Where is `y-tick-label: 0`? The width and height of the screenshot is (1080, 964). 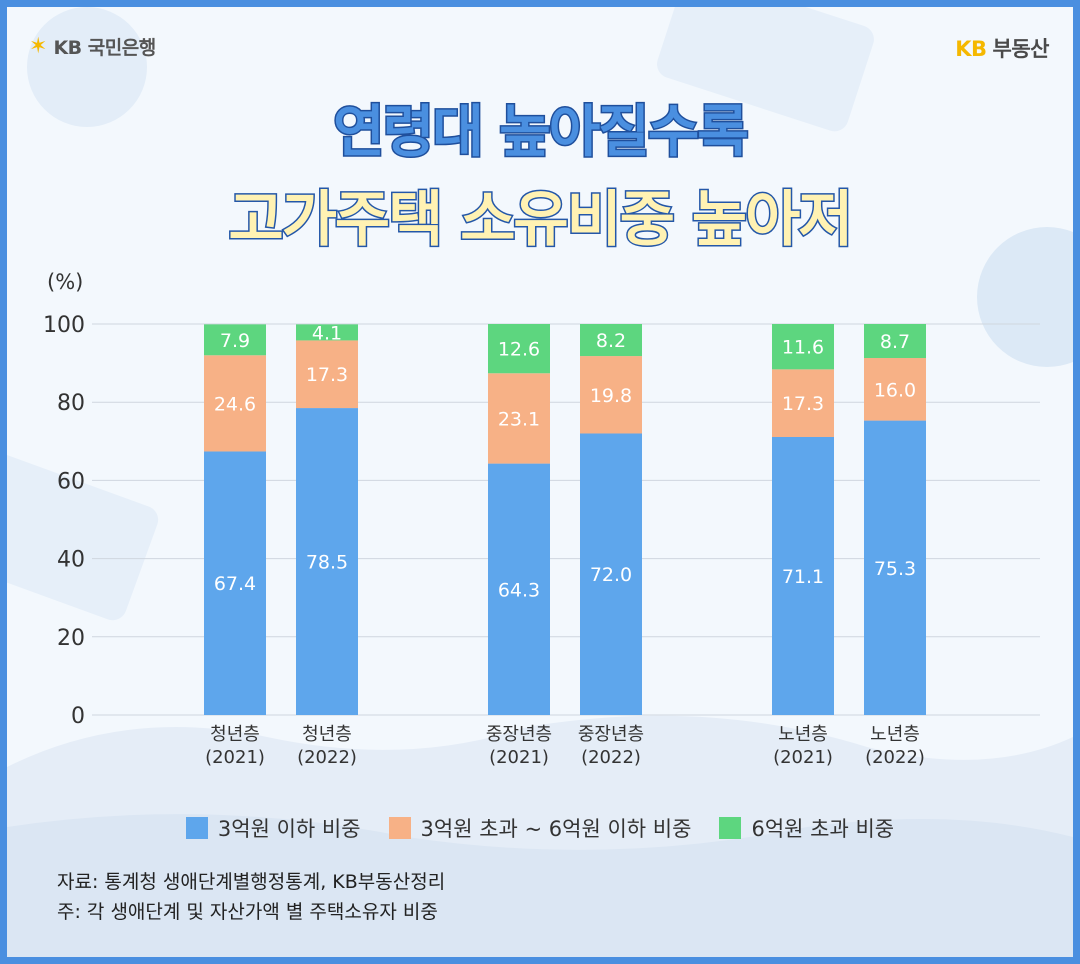 y-tick-label: 0 is located at coordinates (78, 716).